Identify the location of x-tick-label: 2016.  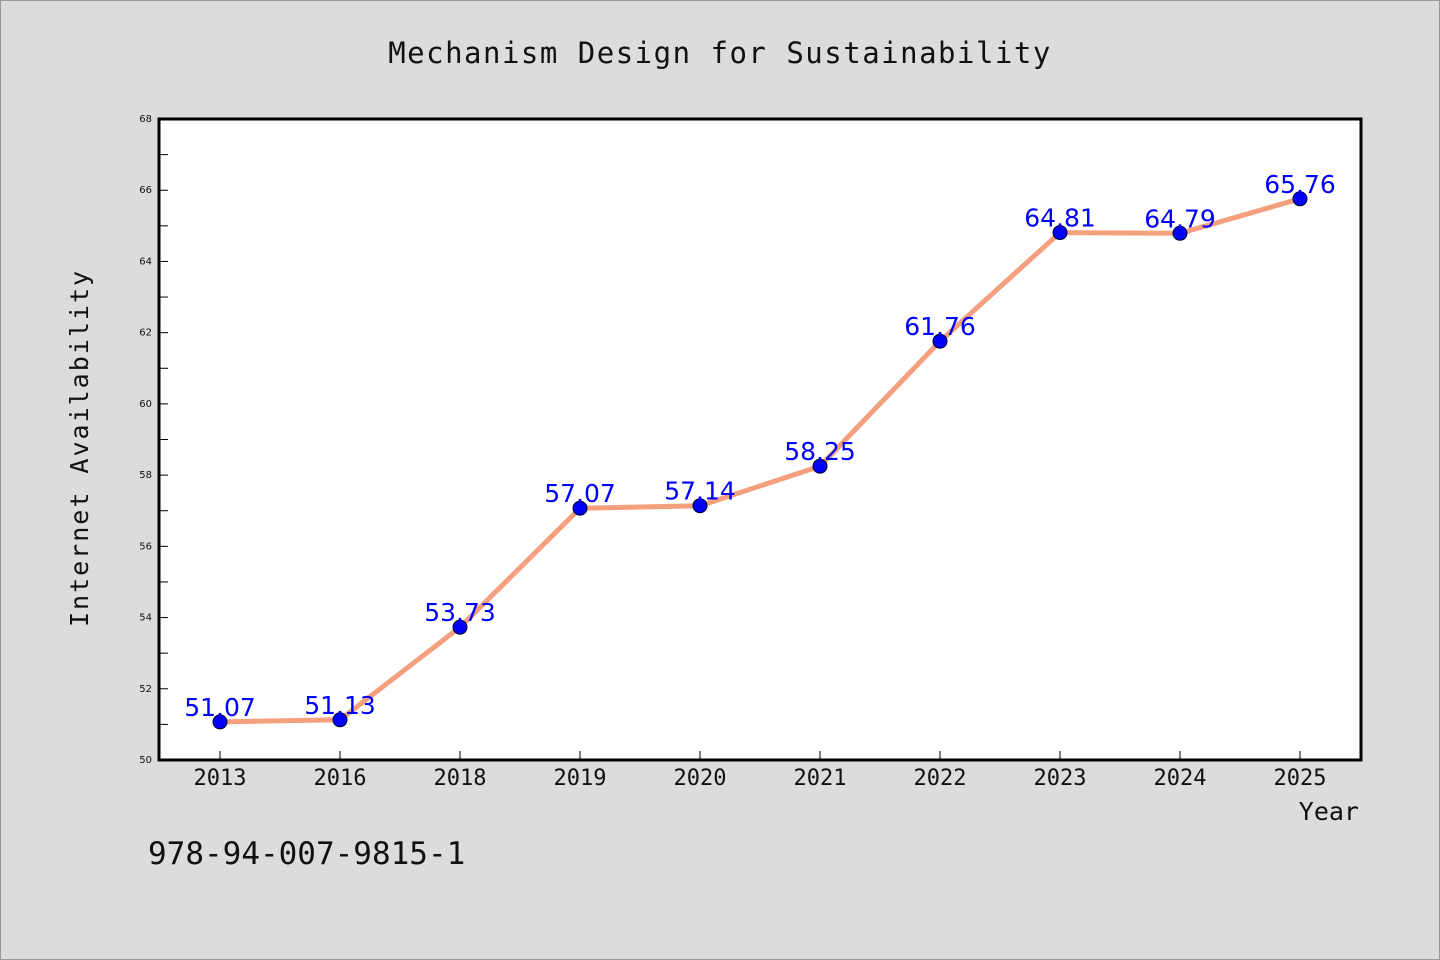
(340, 778).